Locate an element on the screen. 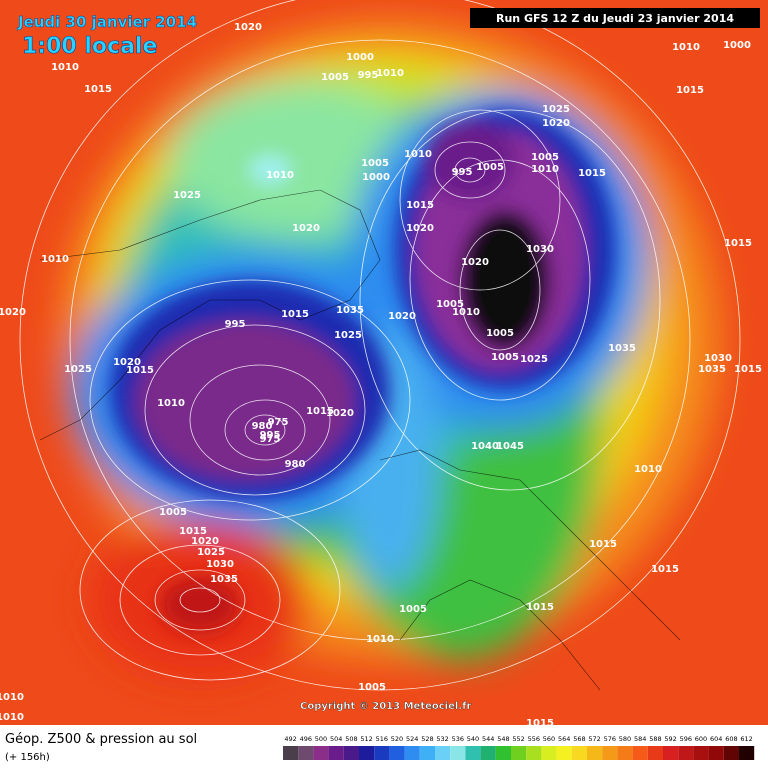 The image size is (768, 768). scale-label: 516 is located at coordinates (382, 739).